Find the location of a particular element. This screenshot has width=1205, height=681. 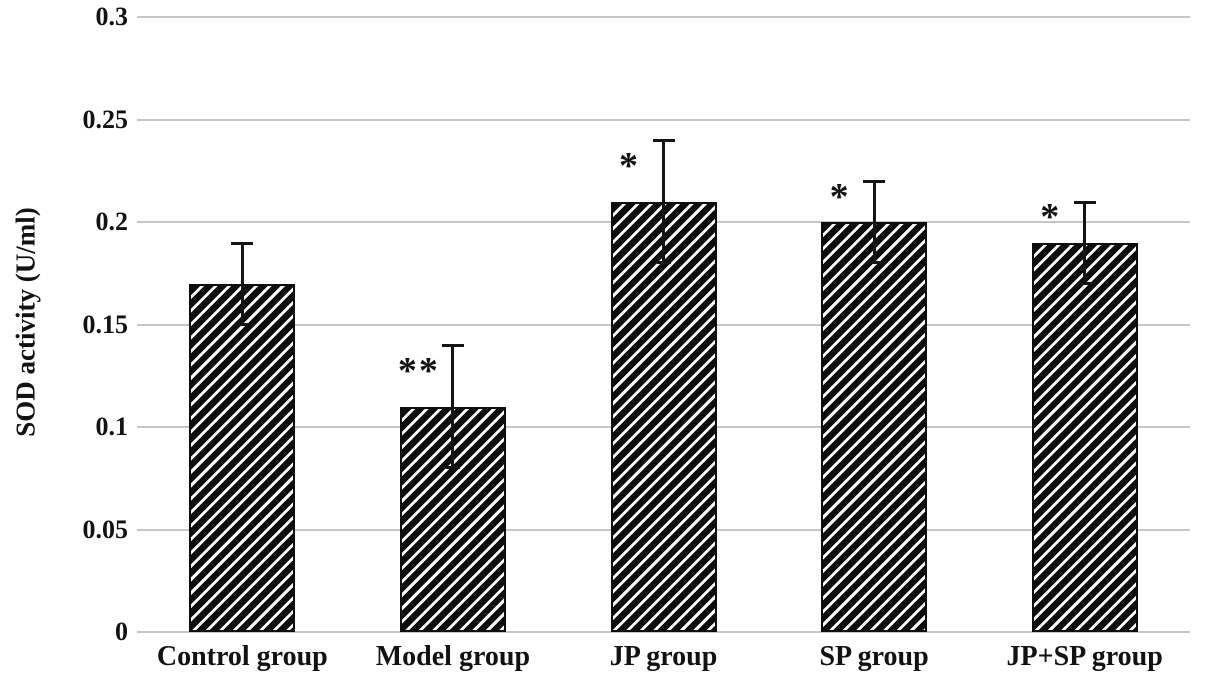

x-axis-label: JP+SP group is located at coordinates (1084, 656).